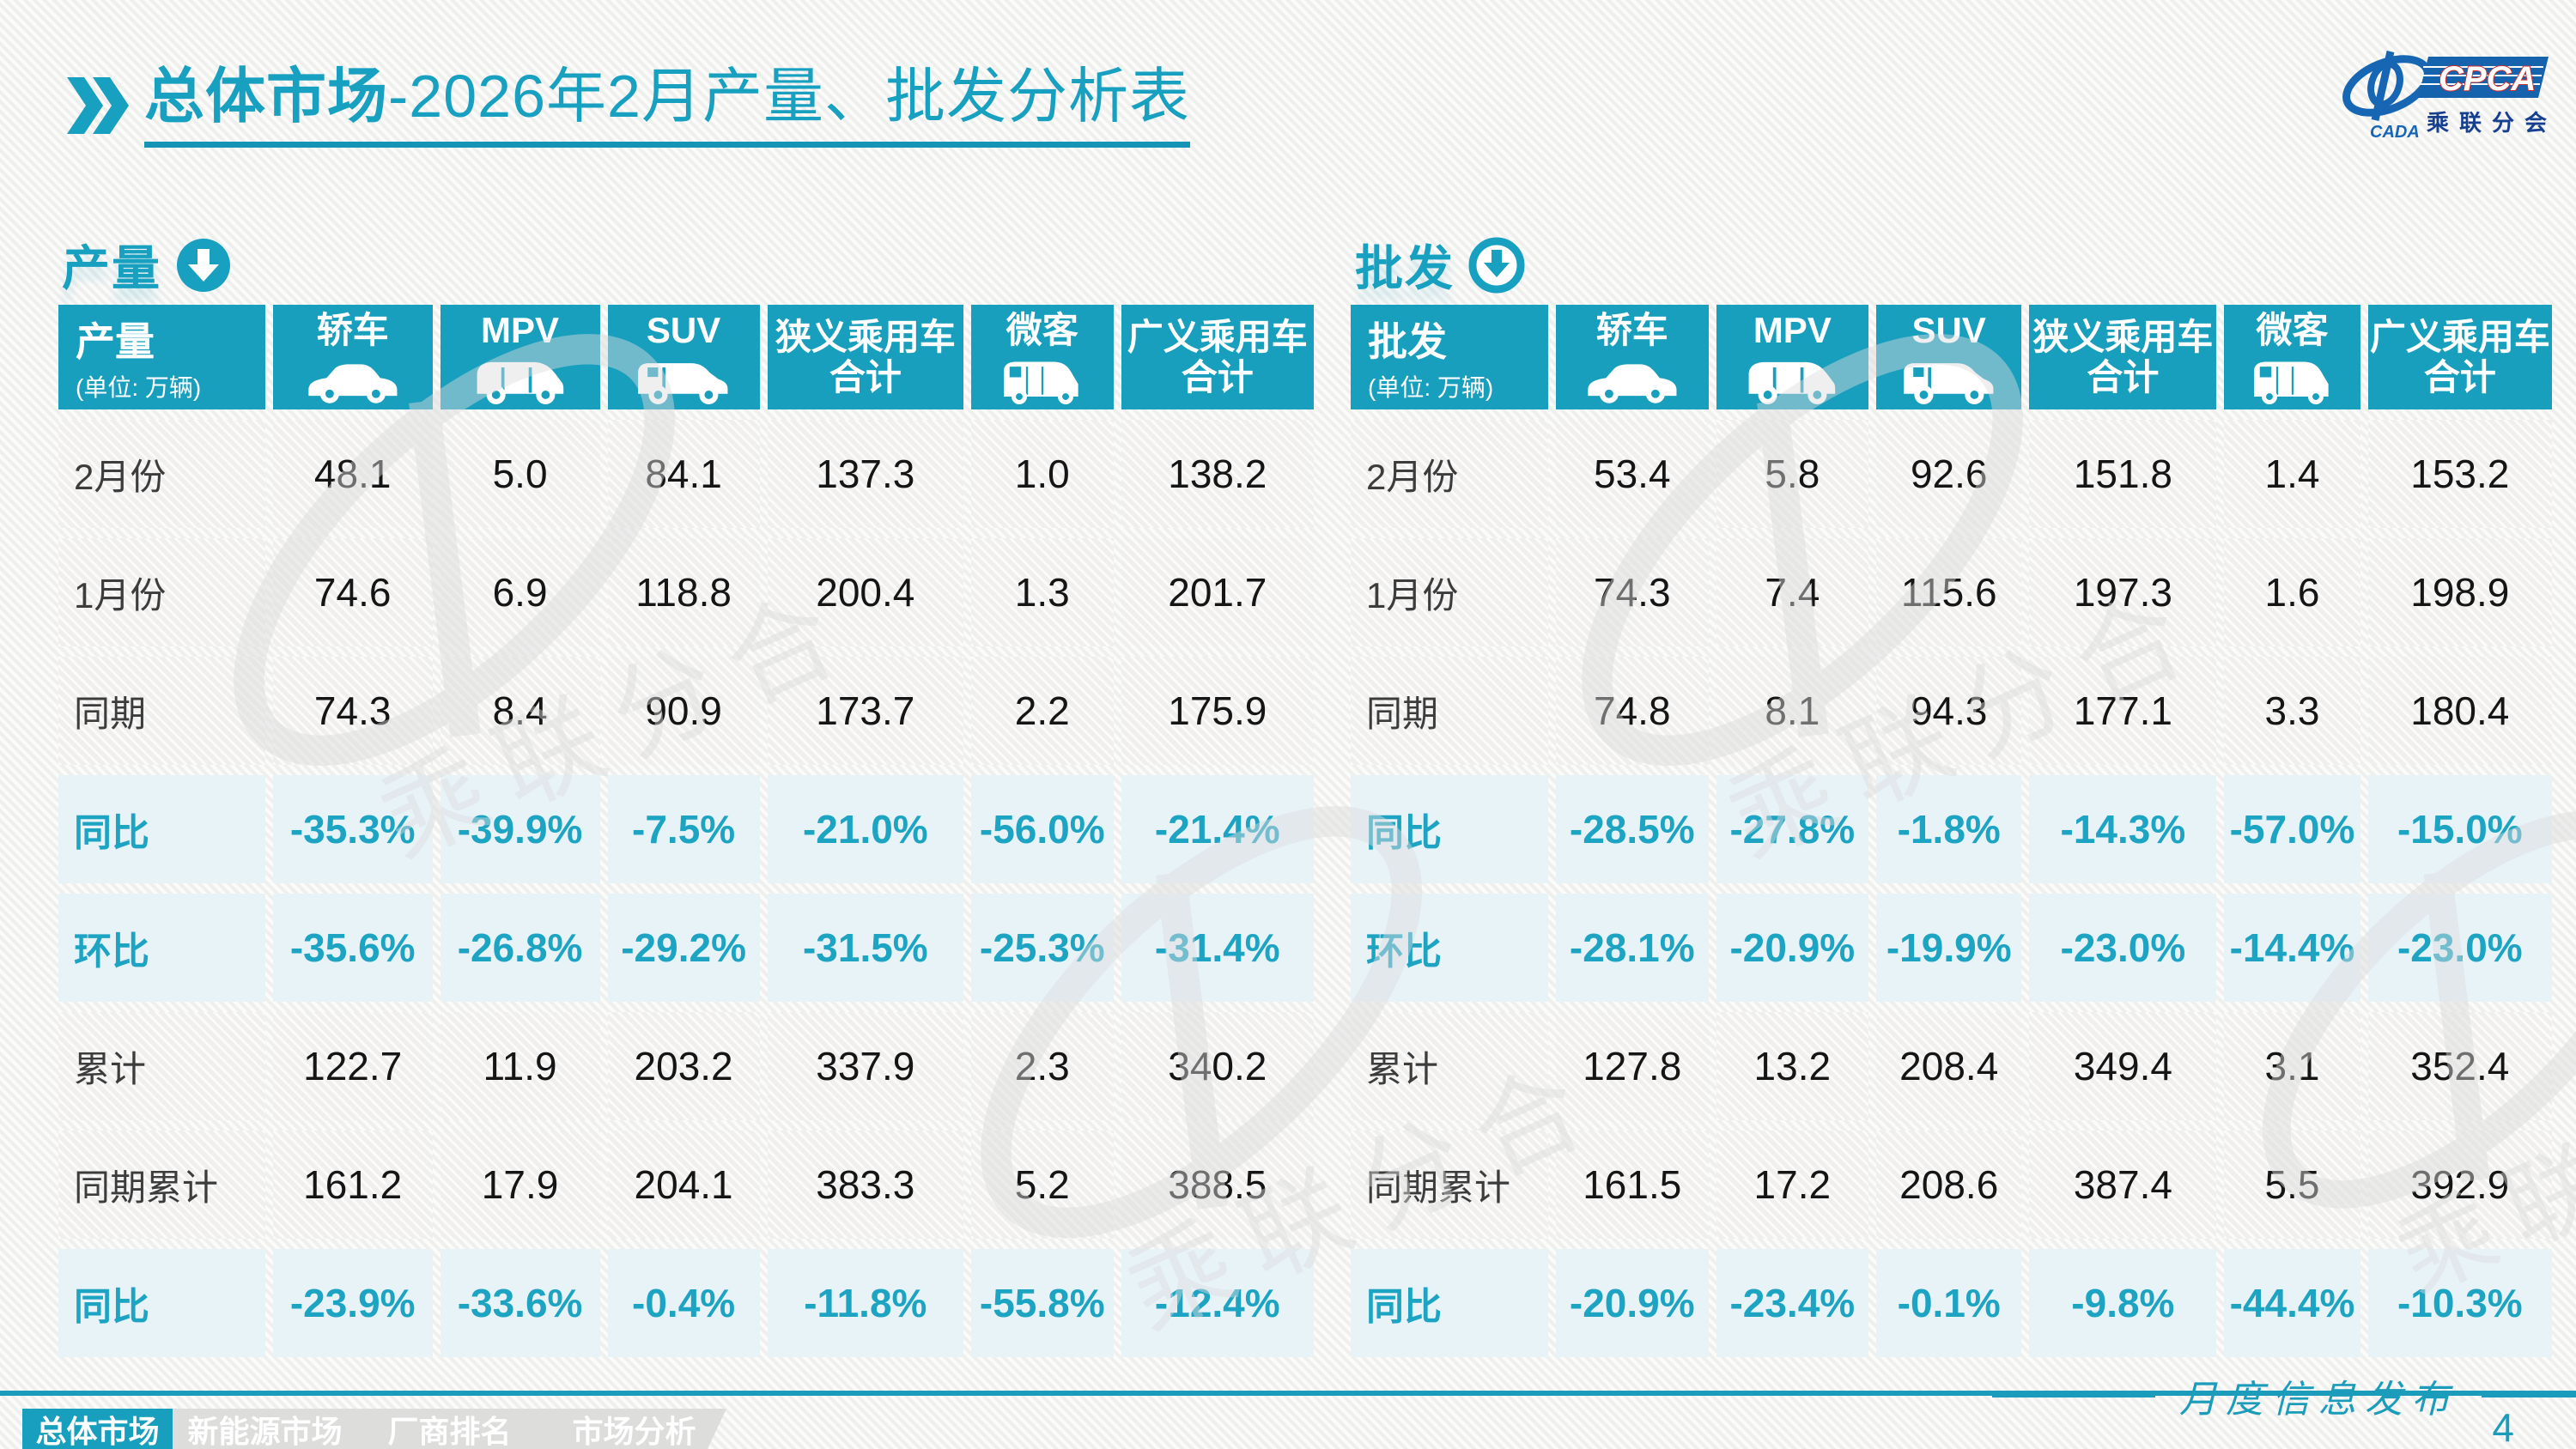 Image resolution: width=2576 pixels, height=1449 pixels. I want to click on value-cell: 337.9, so click(865, 1066).